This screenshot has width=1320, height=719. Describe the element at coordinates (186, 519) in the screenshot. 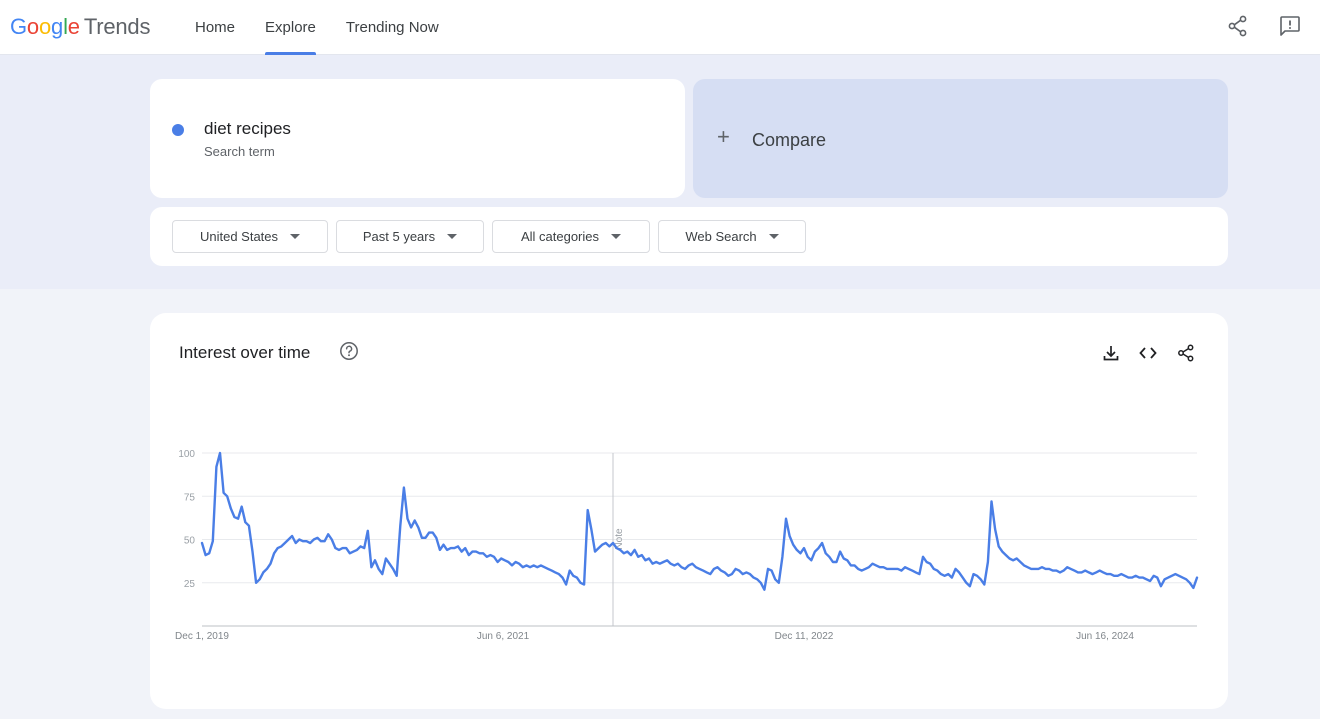

I see `y-axis-ticks: 25 50 75 100` at that location.